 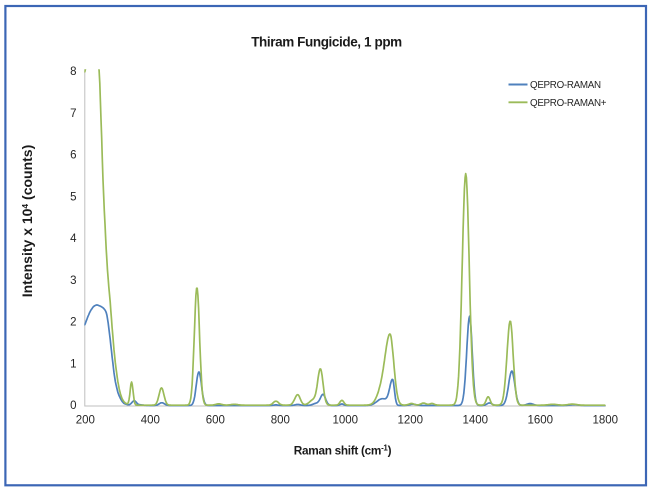 What do you see at coordinates (73, 72) in the screenshot?
I see `svg-text: 8` at bounding box center [73, 72].